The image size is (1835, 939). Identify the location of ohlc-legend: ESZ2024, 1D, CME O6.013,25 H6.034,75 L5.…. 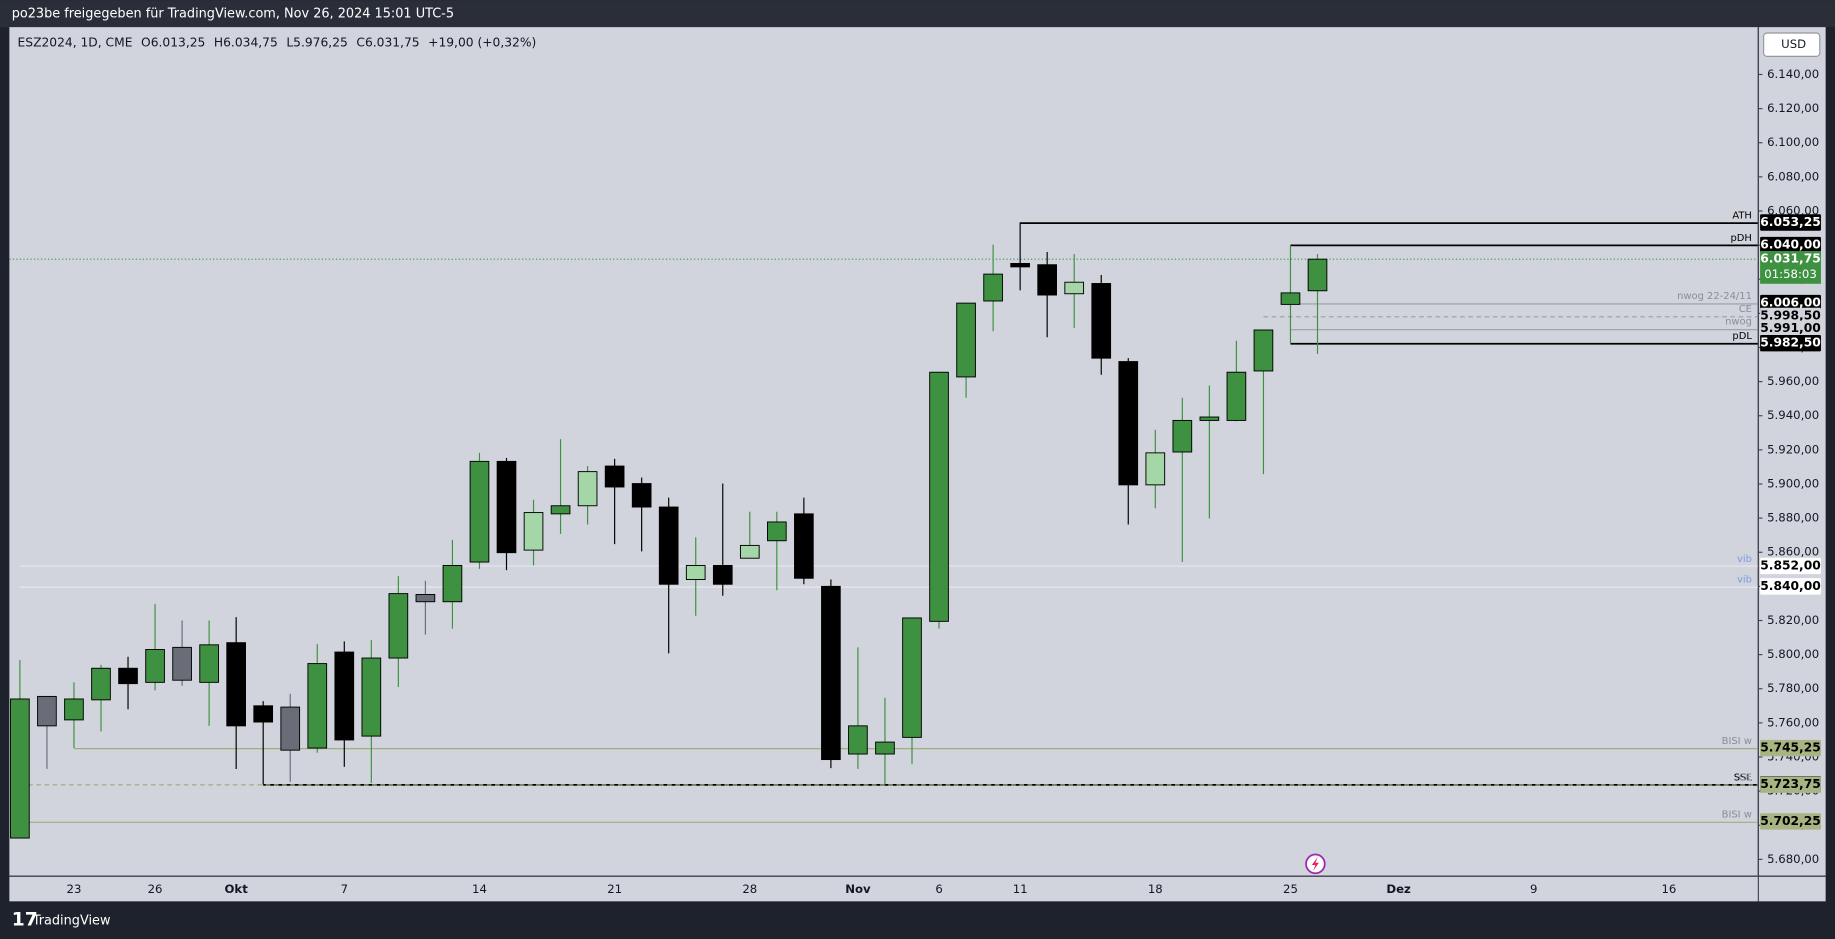
(277, 42).